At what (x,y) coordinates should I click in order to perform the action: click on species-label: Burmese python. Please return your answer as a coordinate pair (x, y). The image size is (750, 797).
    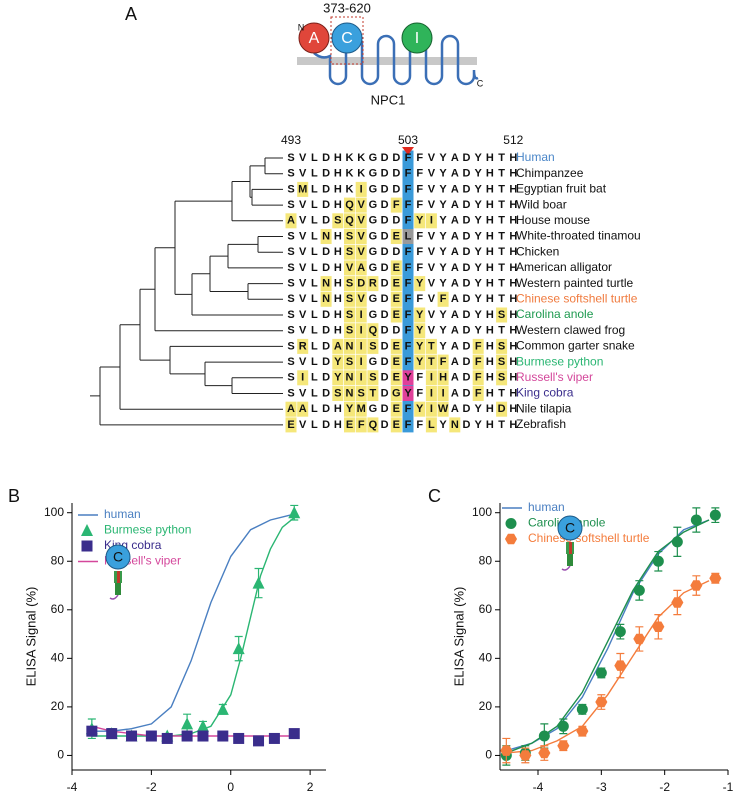
    Looking at the image, I should click on (559, 361).